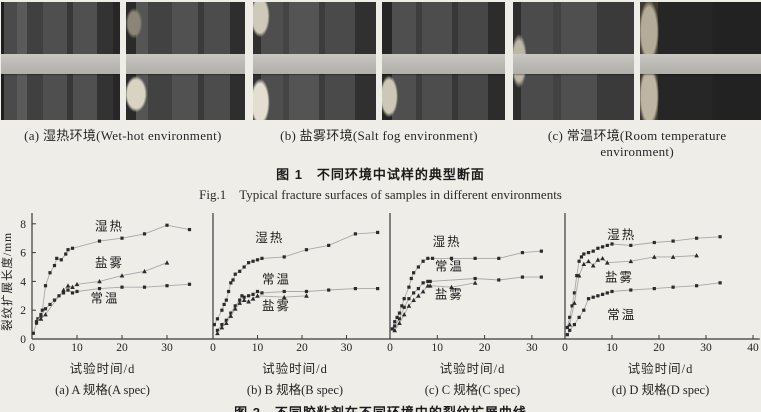 This screenshot has height=412, width=761. I want to click on chart-caption: (c) C 规格(C spec), so click(472, 390).